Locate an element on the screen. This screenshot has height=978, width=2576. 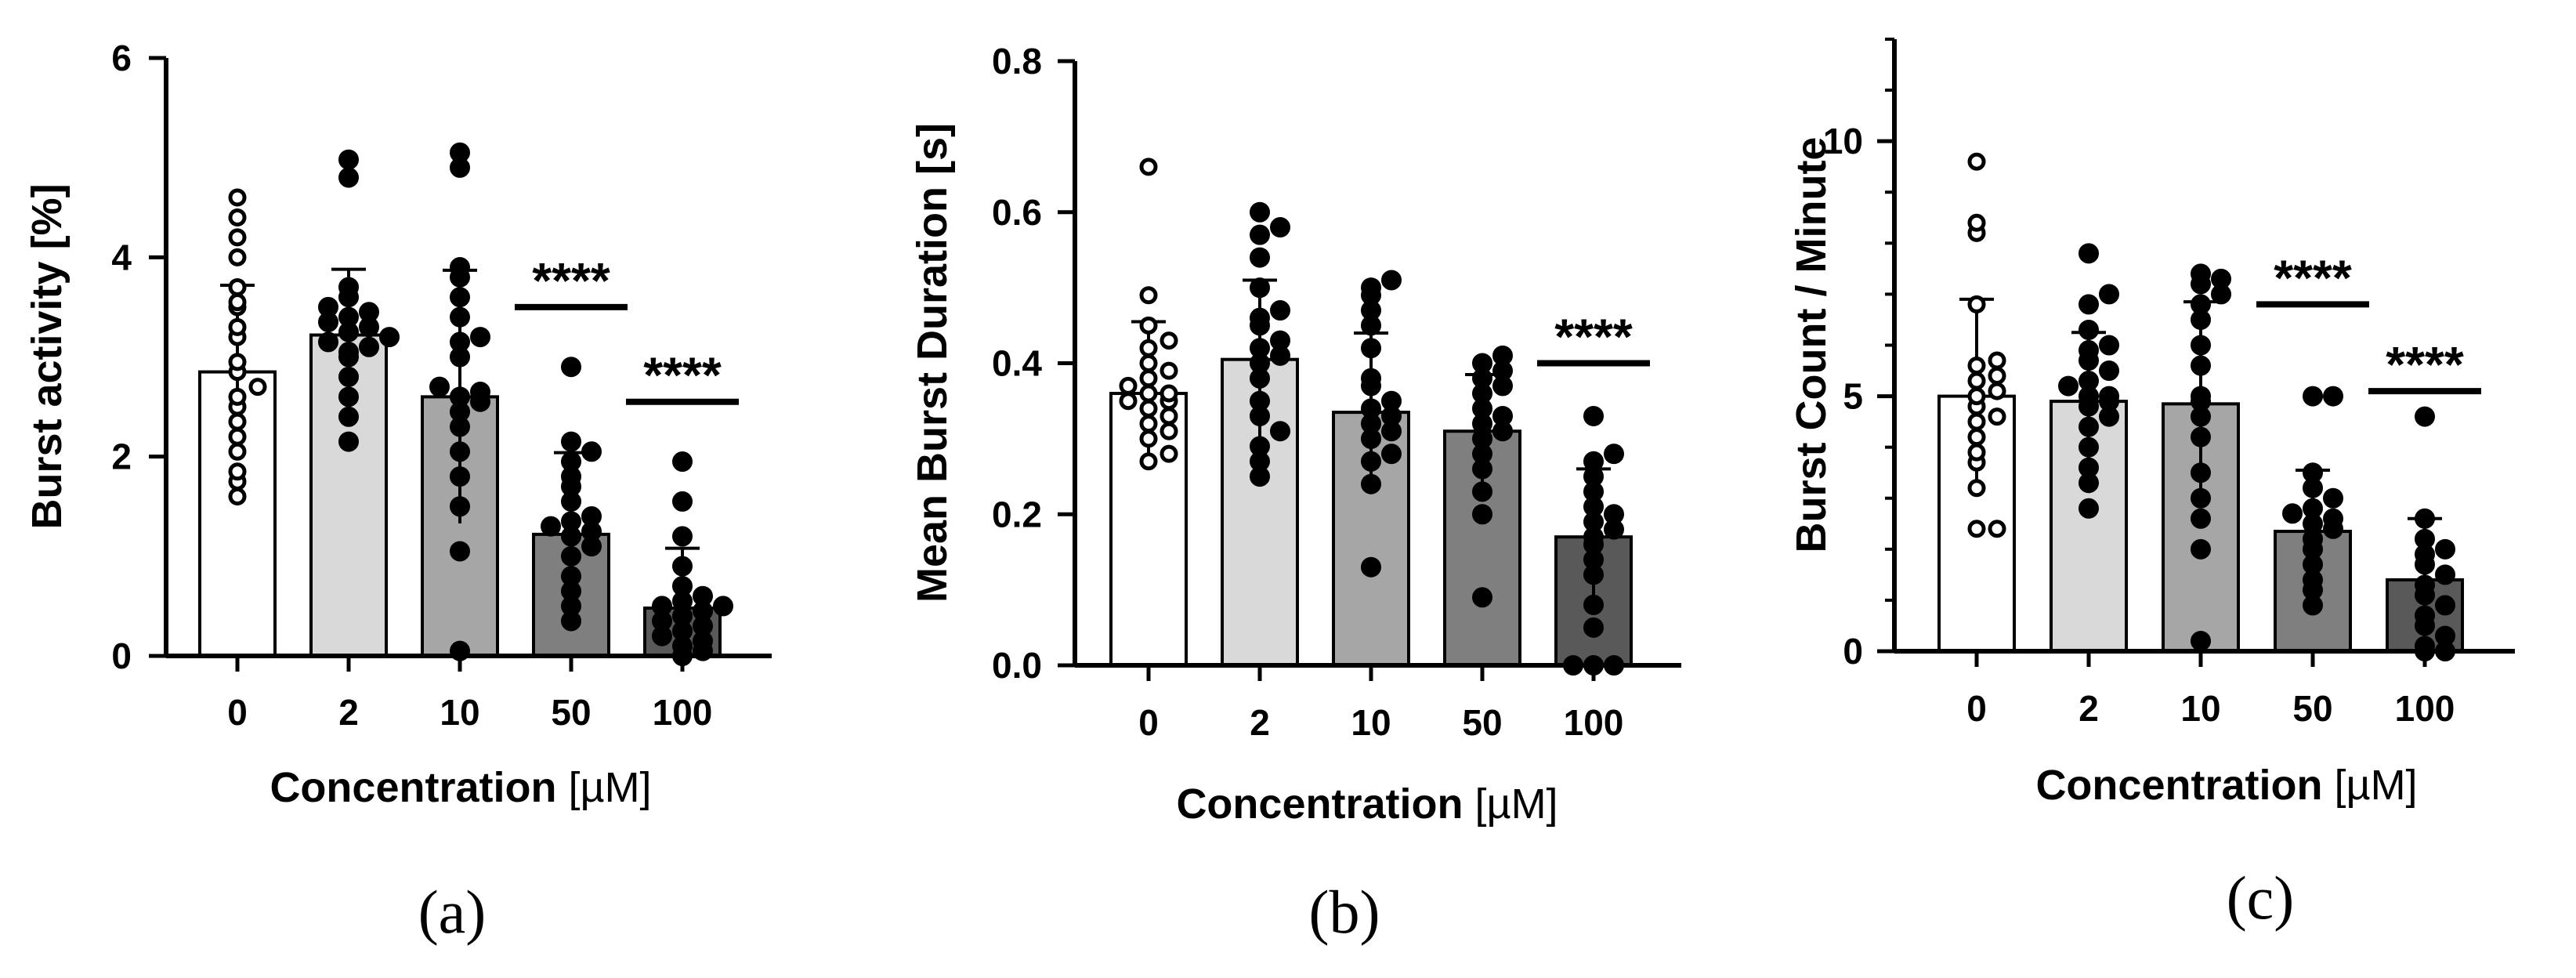
panel-b-y-tick-label: 0.2 is located at coordinates (1017, 514).